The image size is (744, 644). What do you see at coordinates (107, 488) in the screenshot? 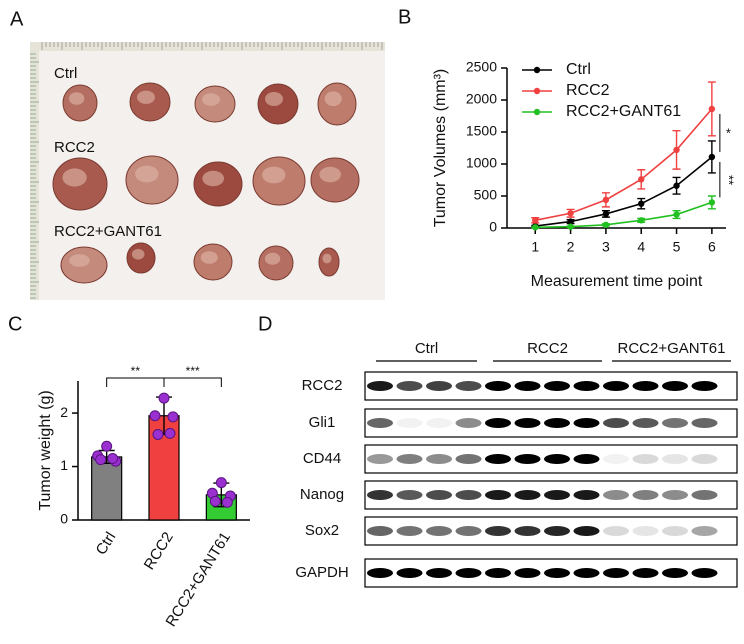
I see `bar` at bounding box center [107, 488].